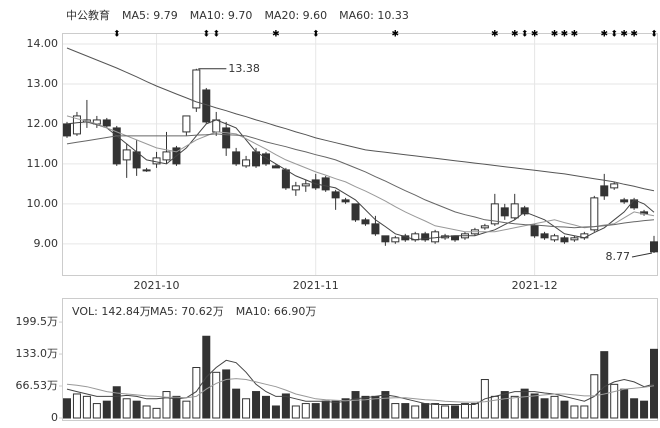 The height and width of the screenshot is (428, 660). I want to click on stock-name: 中公教育, so click(88, 15).